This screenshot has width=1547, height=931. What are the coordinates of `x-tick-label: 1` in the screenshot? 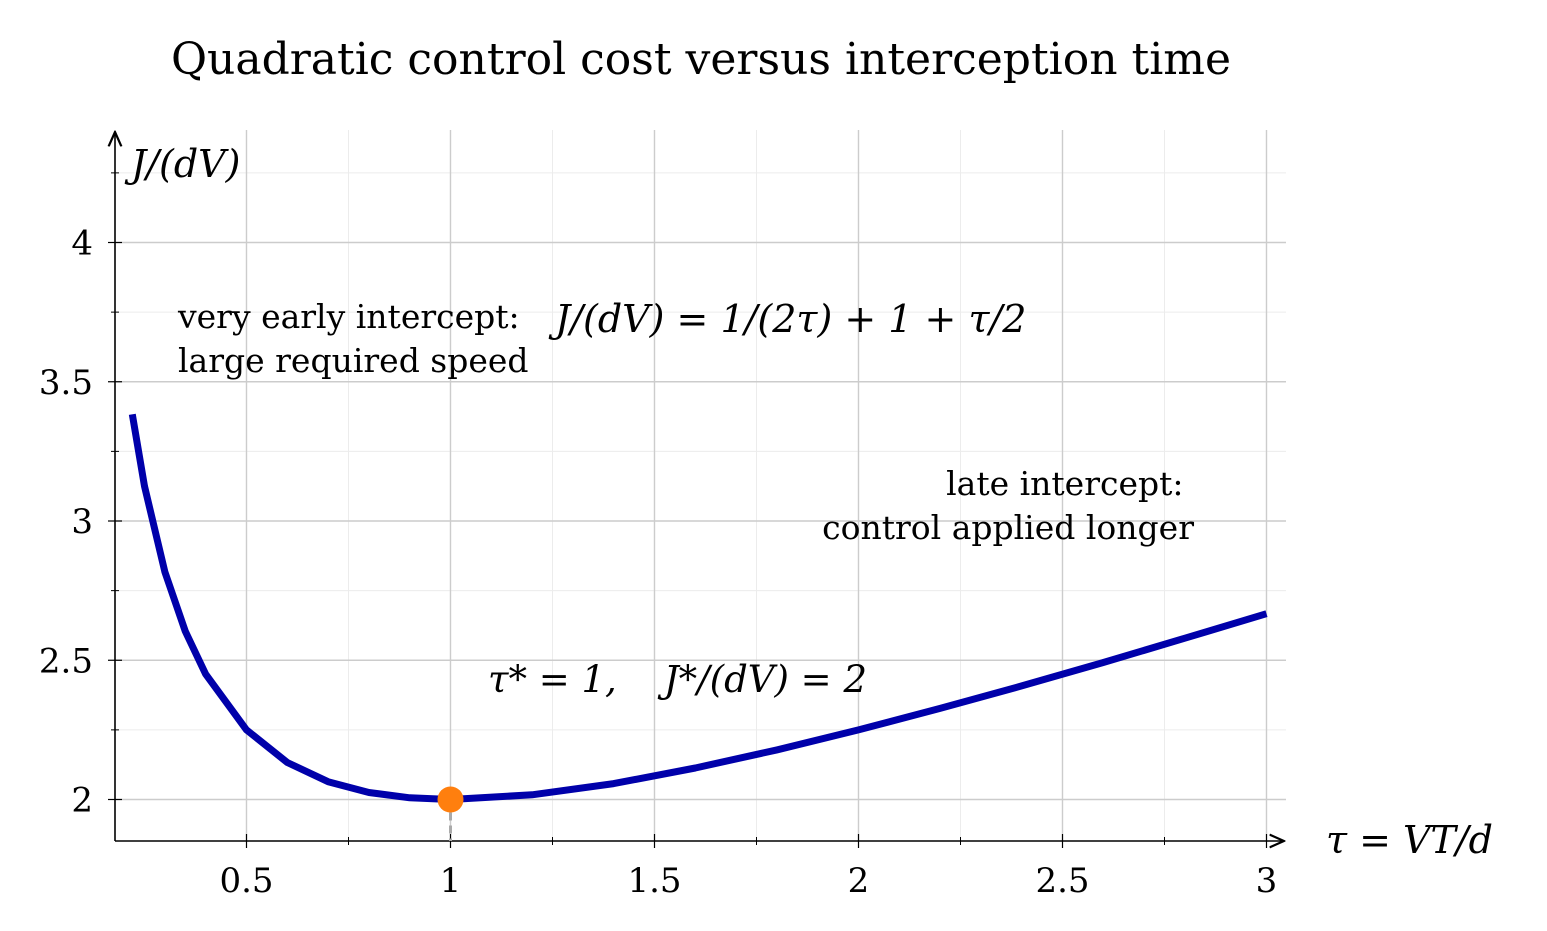 It's located at (451, 881).